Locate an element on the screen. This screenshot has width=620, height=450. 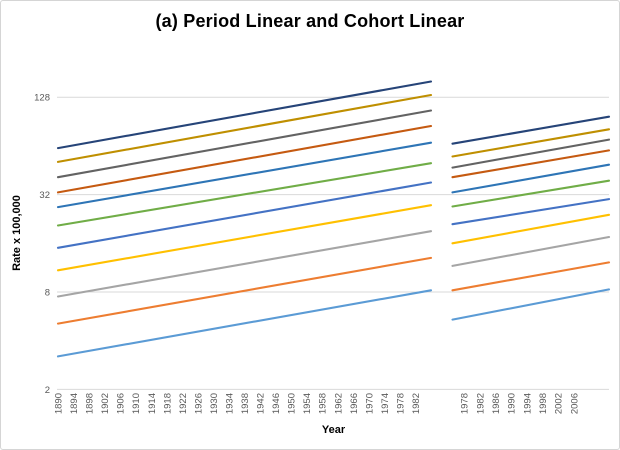
x-tick-label: 1934 is located at coordinates (230, 403).